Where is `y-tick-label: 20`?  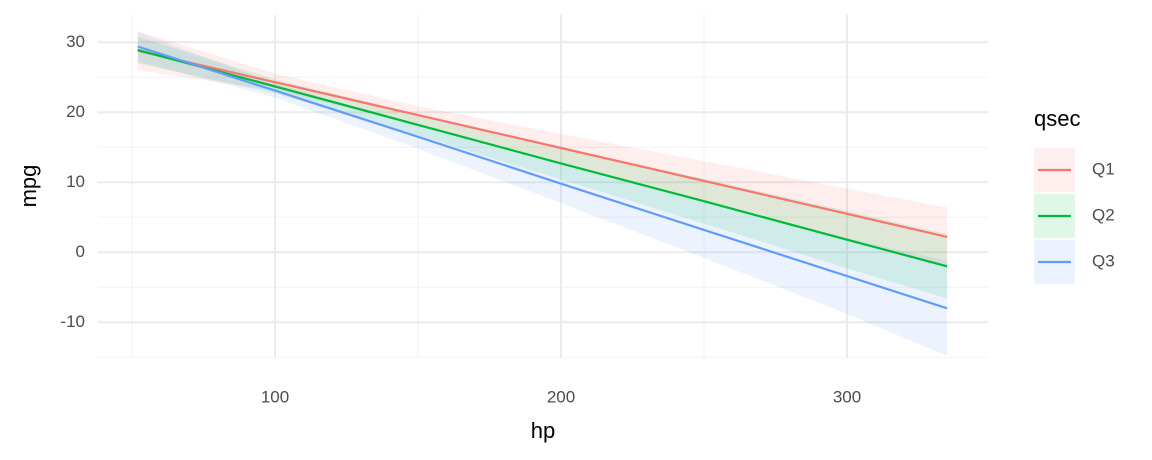
y-tick-label: 20 is located at coordinates (75, 111).